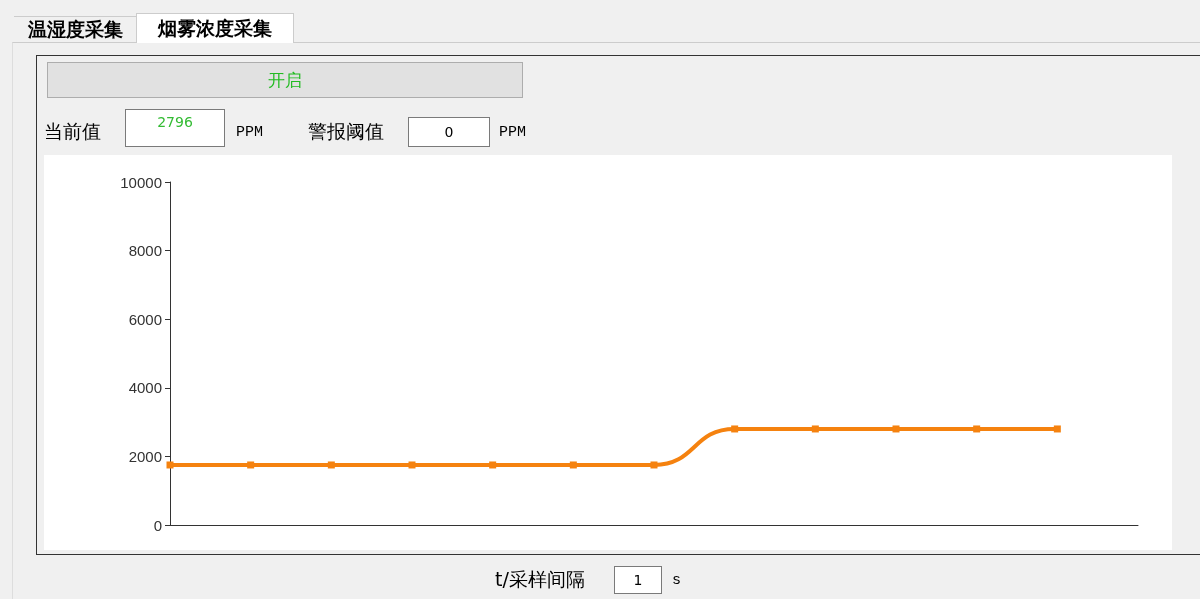 The height and width of the screenshot is (599, 1200). What do you see at coordinates (75, 29) in the screenshot?
I see `text: 温湿度采集` at bounding box center [75, 29].